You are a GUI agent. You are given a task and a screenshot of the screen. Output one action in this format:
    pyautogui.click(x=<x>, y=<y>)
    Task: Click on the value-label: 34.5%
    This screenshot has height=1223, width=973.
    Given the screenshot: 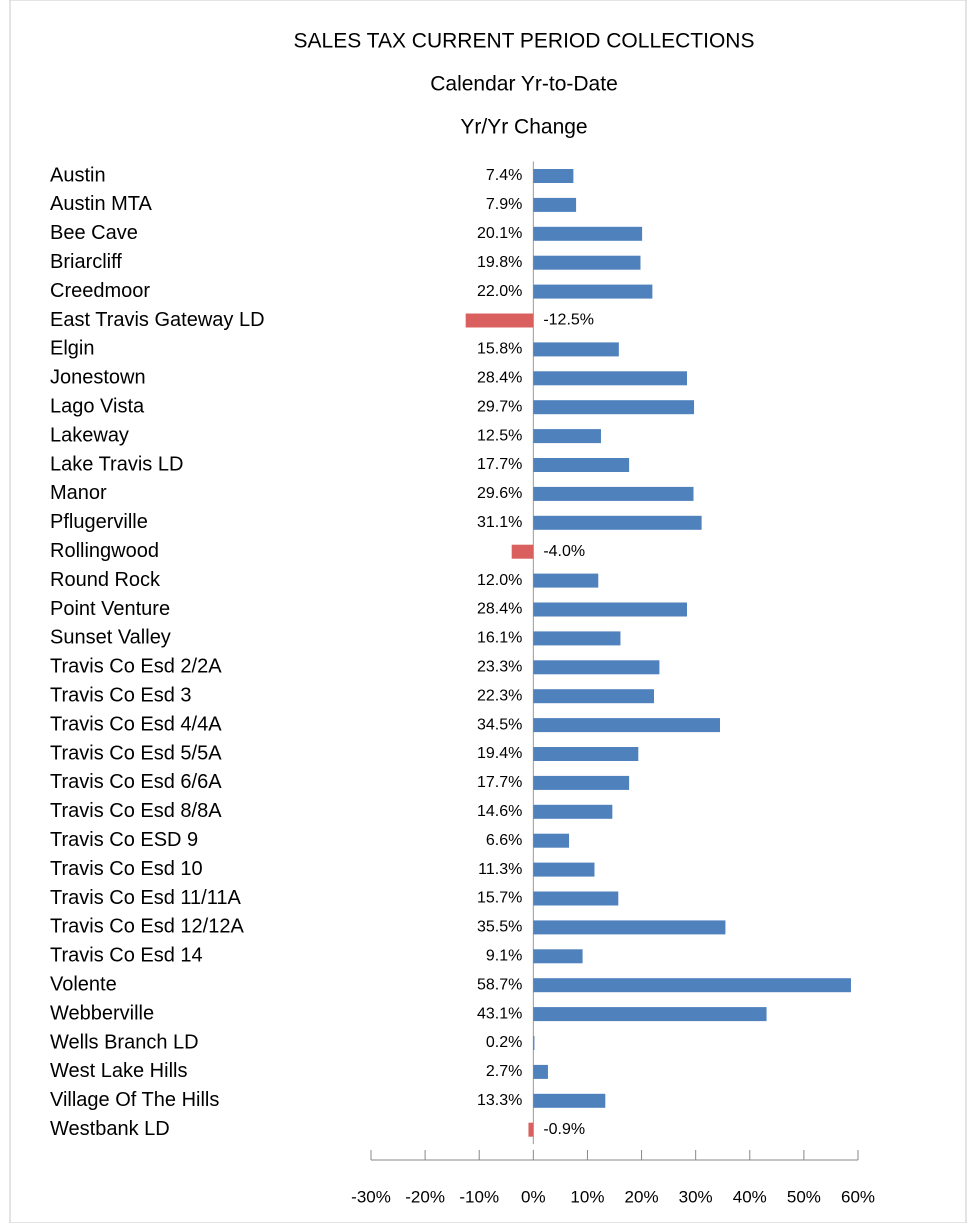 What is the action you would take?
    pyautogui.click(x=499, y=724)
    